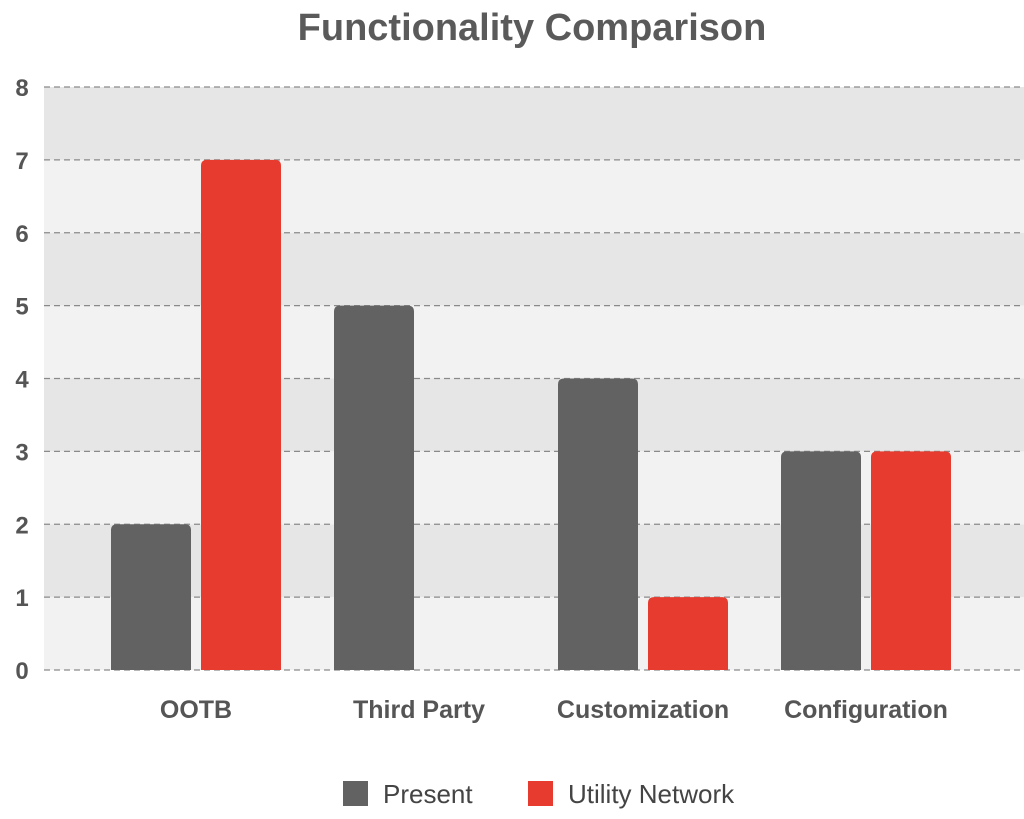  What do you see at coordinates (21, 161) in the screenshot?
I see `y-tick-label: 7` at bounding box center [21, 161].